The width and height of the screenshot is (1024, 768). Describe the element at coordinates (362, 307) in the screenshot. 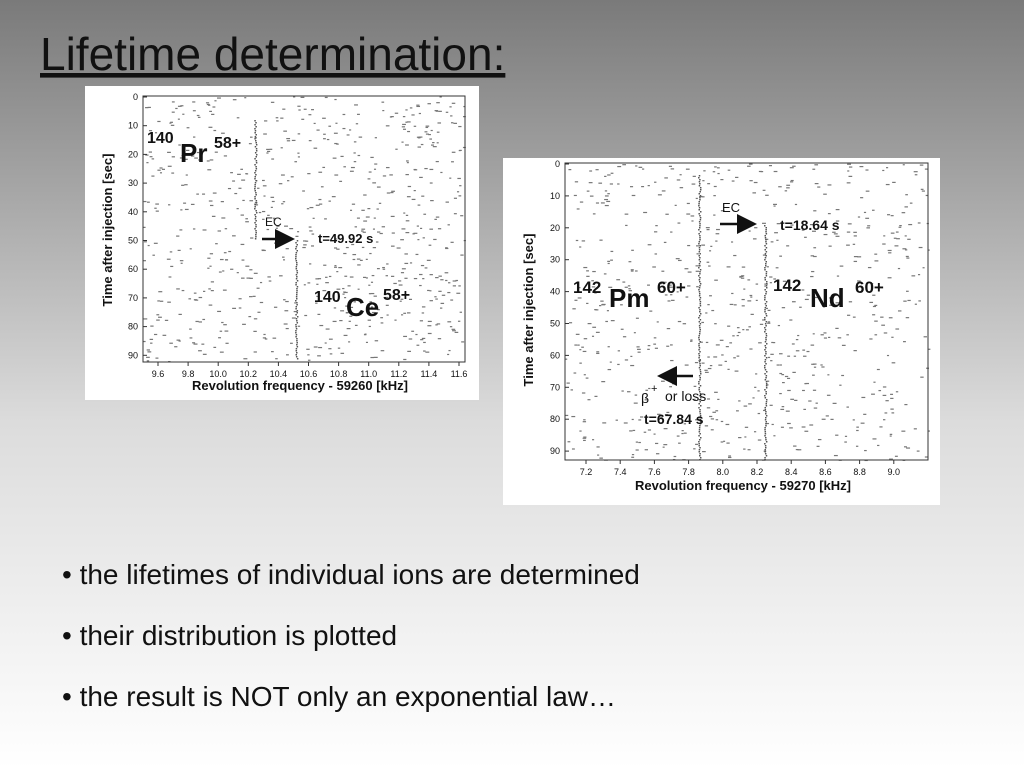

I see `annotation: Ce` at that location.